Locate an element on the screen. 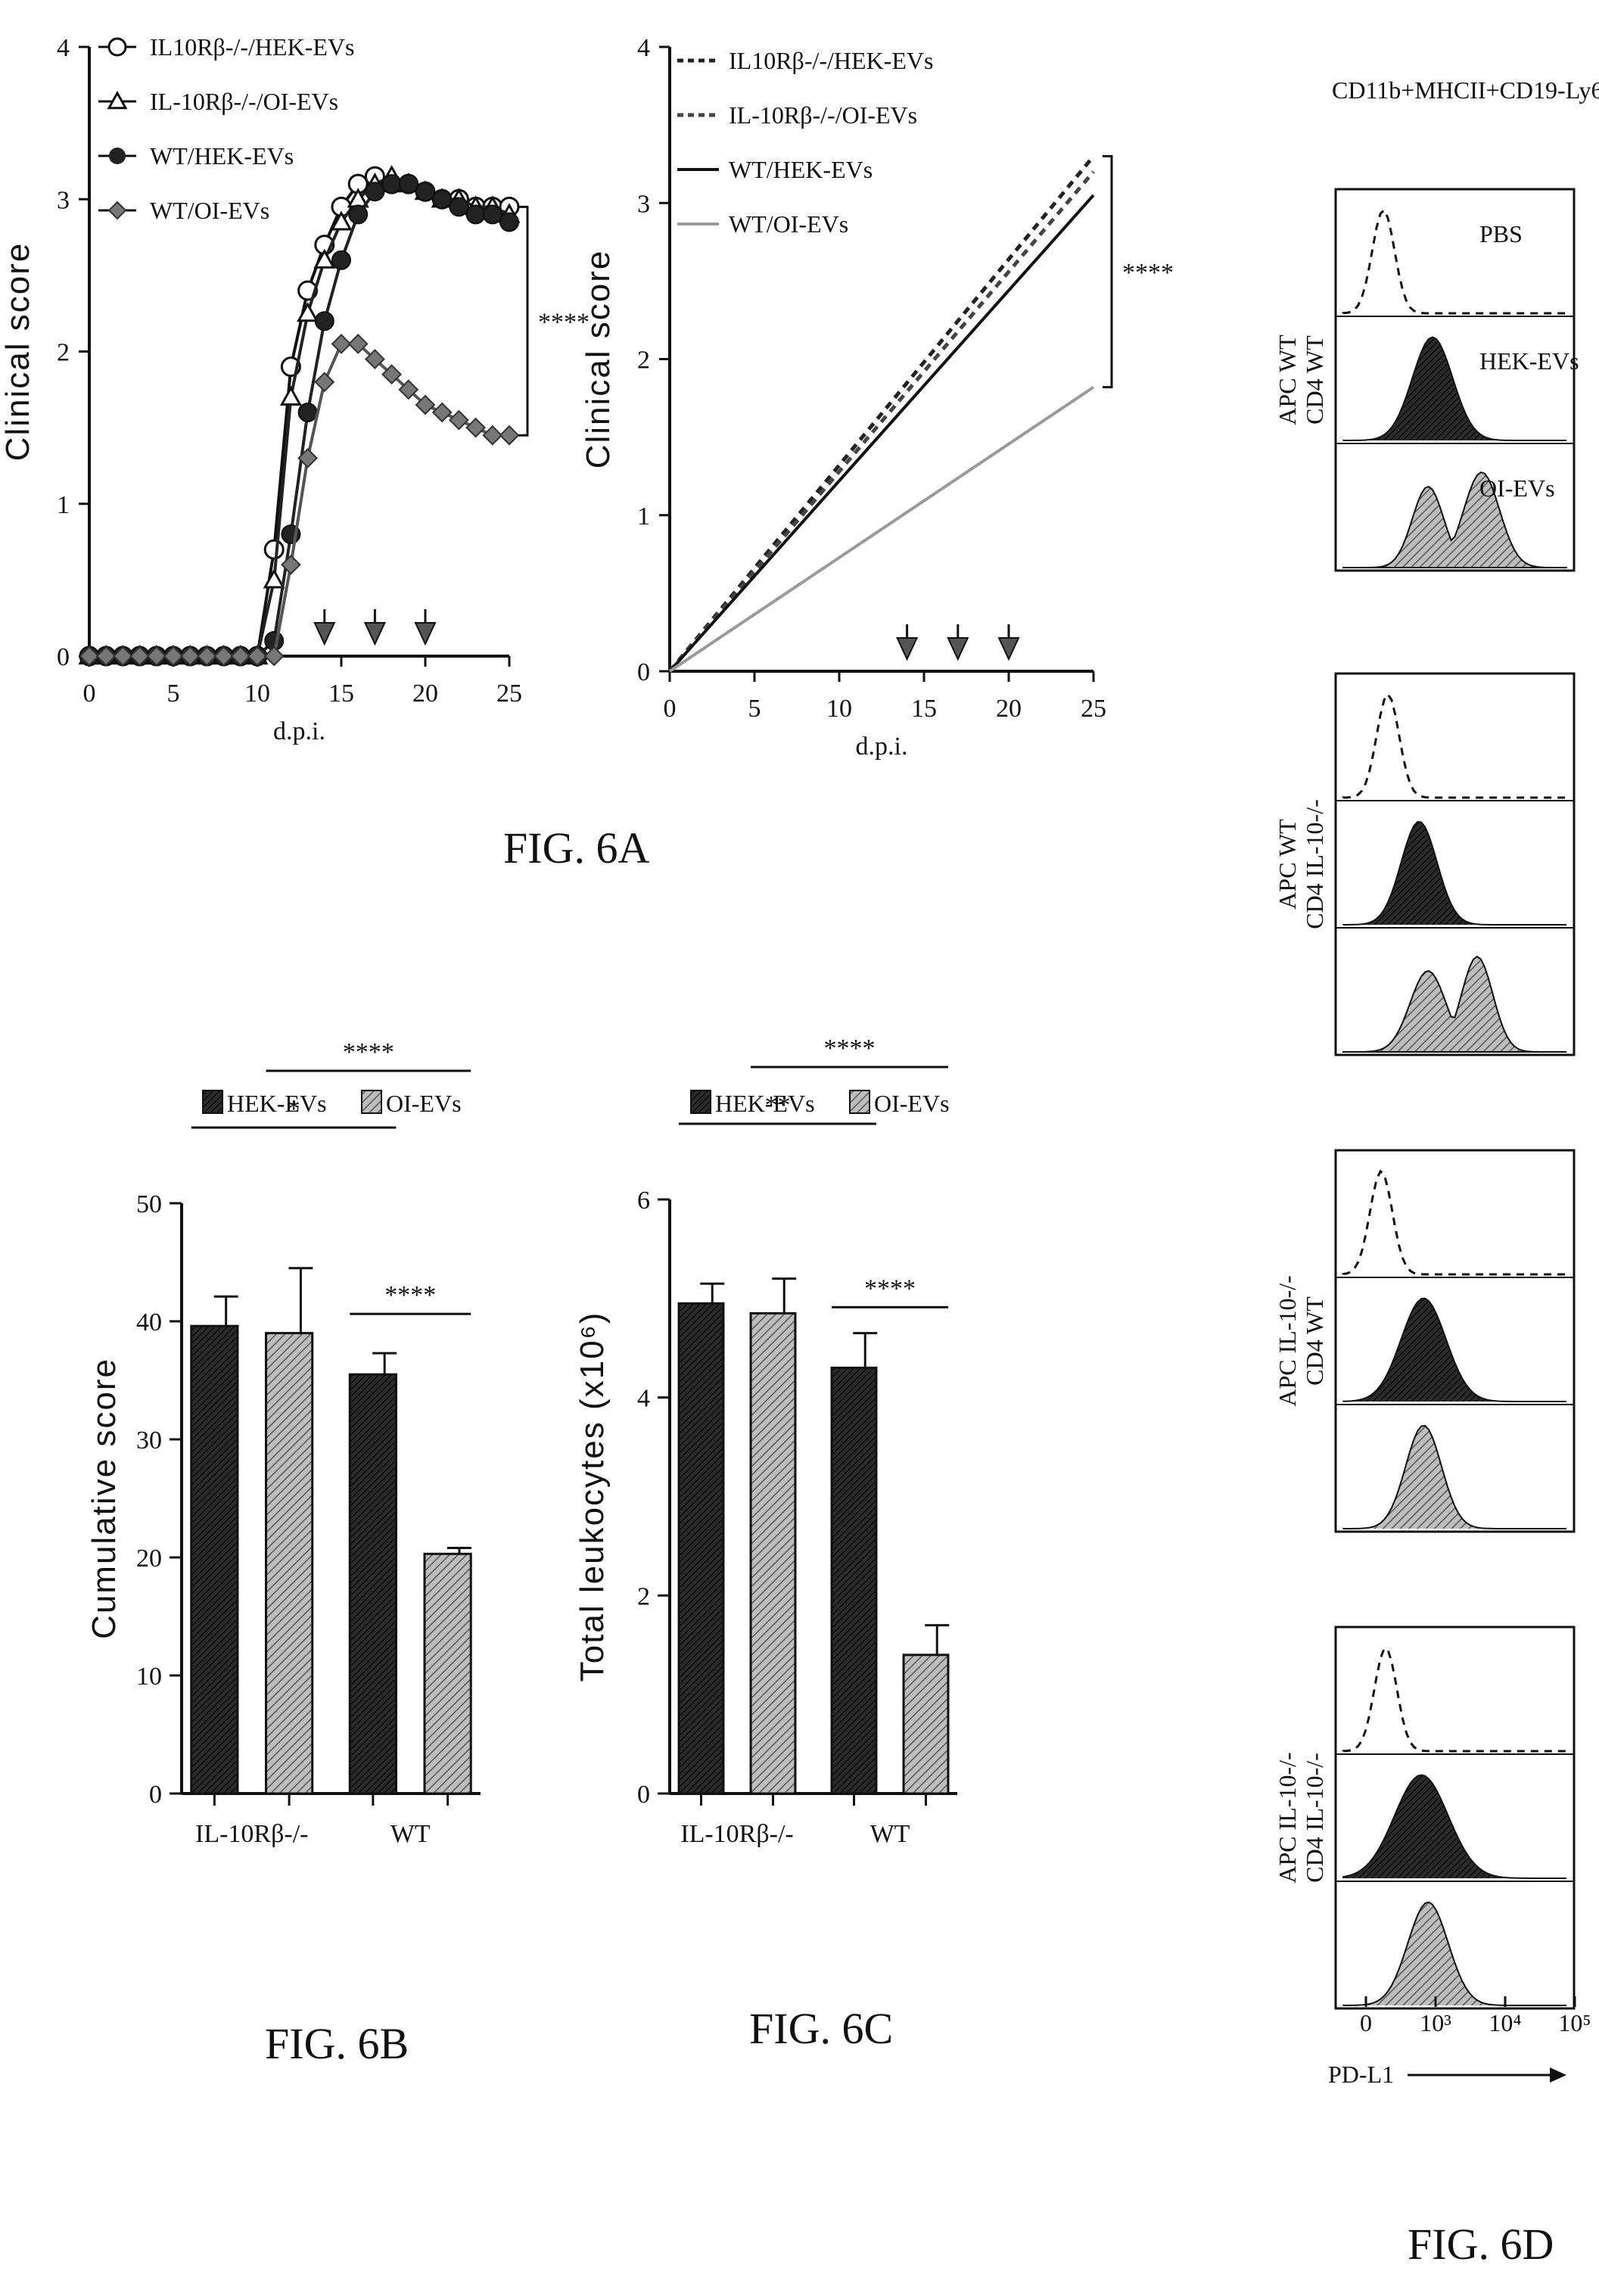 The width and height of the screenshot is (1599, 2296). caption-fig6d: FIG. 6D is located at coordinates (1481, 2244).